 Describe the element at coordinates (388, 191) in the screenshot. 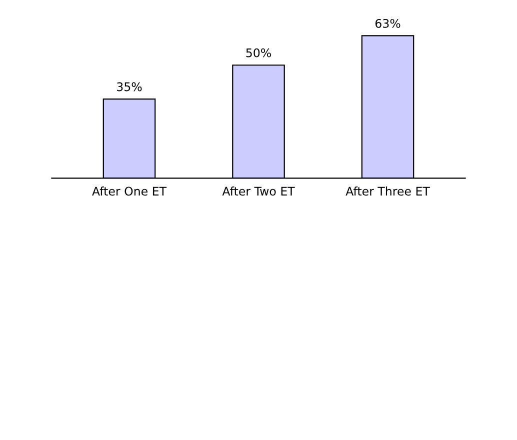

I see `x-tick-label: After Three ET` at that location.